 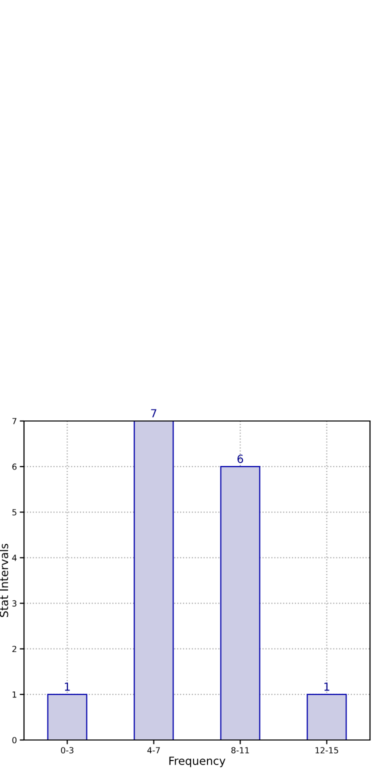 I want to click on y-axis-title: Stat Intervals, so click(x=4, y=580).